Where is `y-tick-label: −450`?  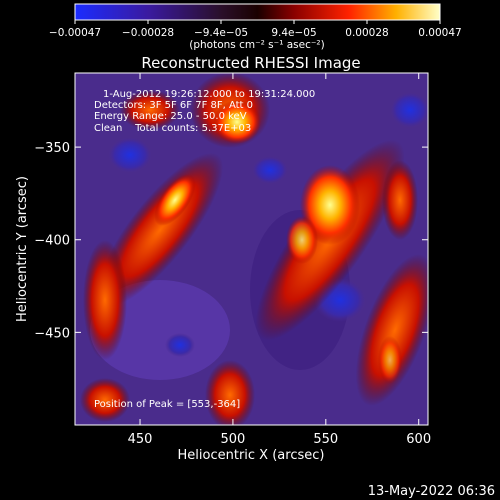
y-tick-label: −450 is located at coordinates (52, 333).